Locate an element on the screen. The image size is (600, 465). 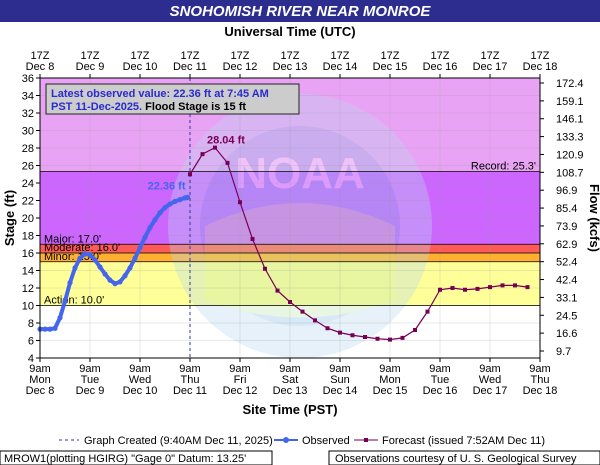
x-top-tick-label: Dec 16 is located at coordinates (440, 67).